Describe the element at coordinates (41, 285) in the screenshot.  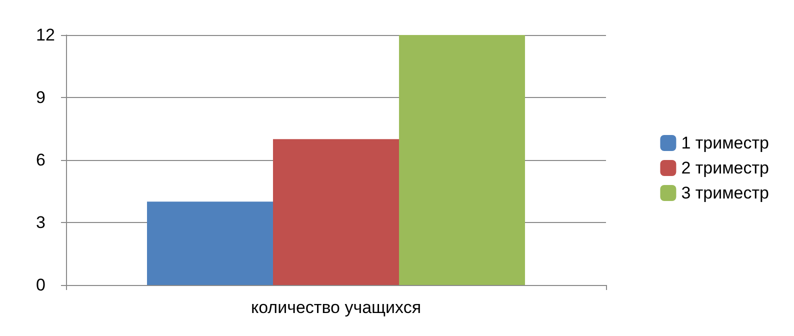
I see `y-tick-label: 0` at that location.